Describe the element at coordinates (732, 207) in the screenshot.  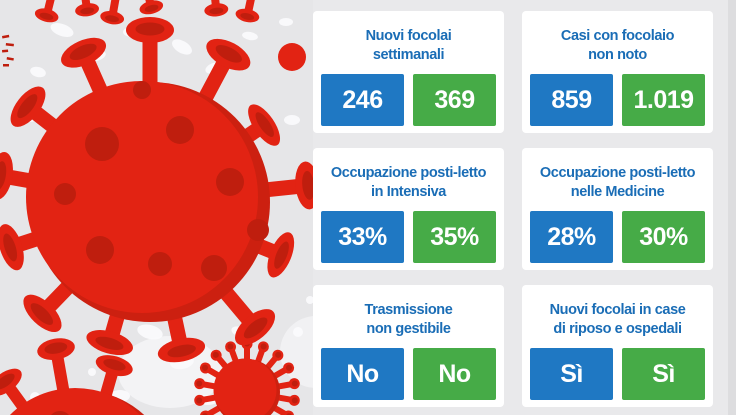
I see `page-edge` at that location.